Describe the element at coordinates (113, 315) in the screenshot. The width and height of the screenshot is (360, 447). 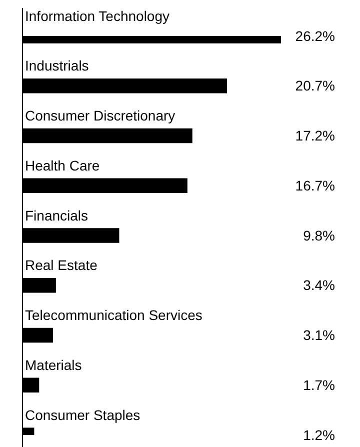
I see `y-tick-label: Telecommunication Services` at that location.